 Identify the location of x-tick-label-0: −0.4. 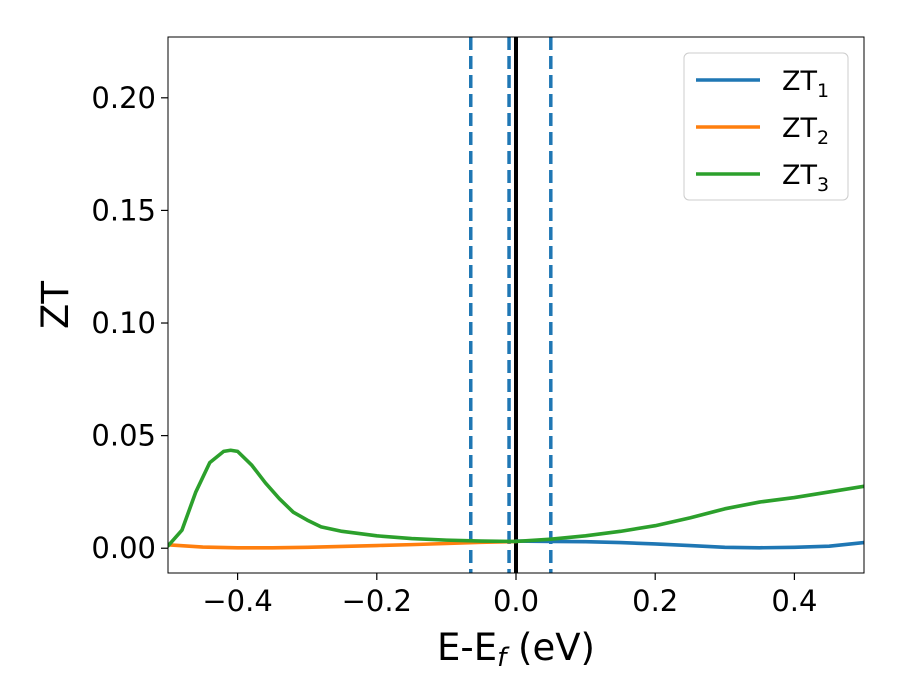
(237, 601).